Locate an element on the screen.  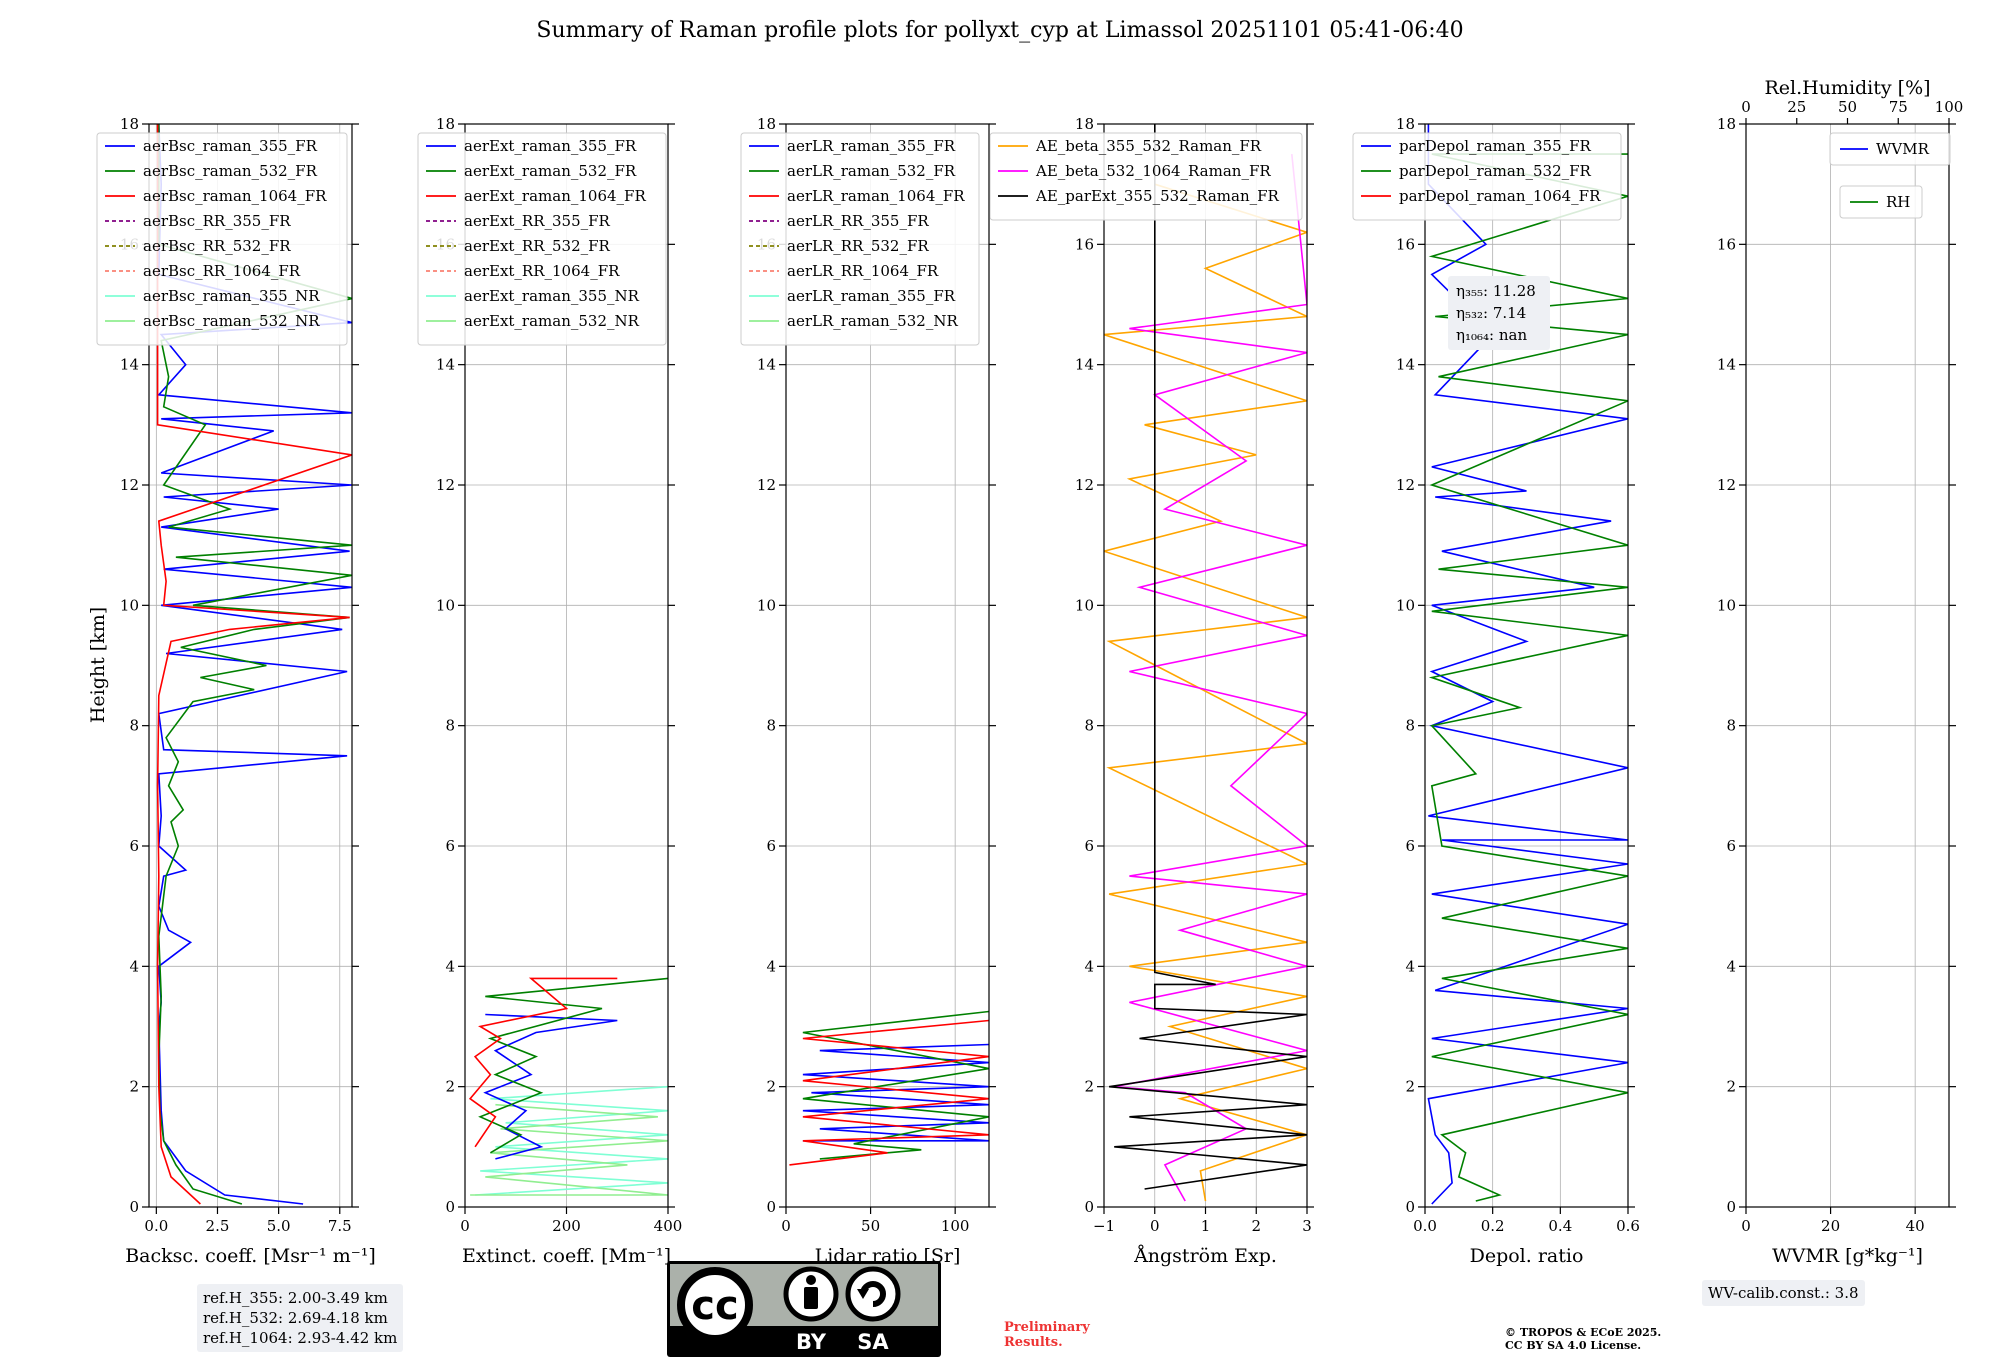
y-tick-label: 6 is located at coordinates (1410, 846).